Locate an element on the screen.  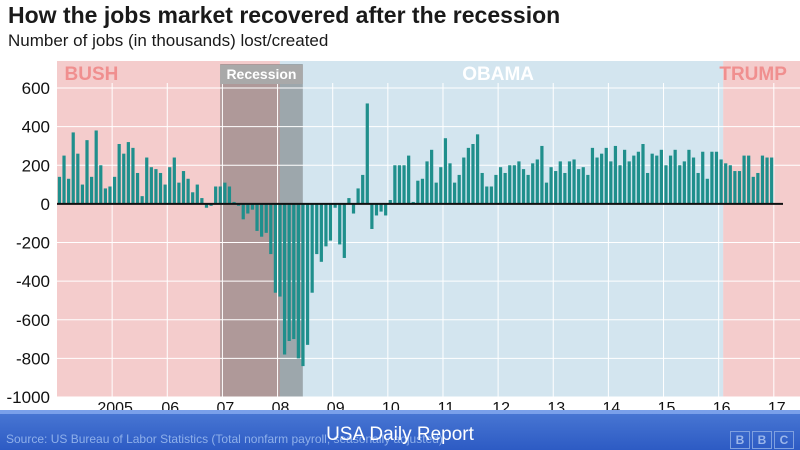
brand-name: USA Daily Report is located at coordinates (400, 434).